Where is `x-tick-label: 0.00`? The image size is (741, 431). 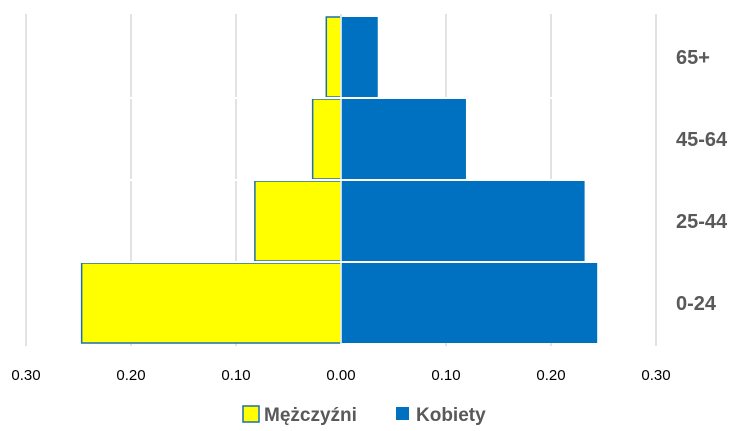
x-tick-label: 0.00 is located at coordinates (340, 375).